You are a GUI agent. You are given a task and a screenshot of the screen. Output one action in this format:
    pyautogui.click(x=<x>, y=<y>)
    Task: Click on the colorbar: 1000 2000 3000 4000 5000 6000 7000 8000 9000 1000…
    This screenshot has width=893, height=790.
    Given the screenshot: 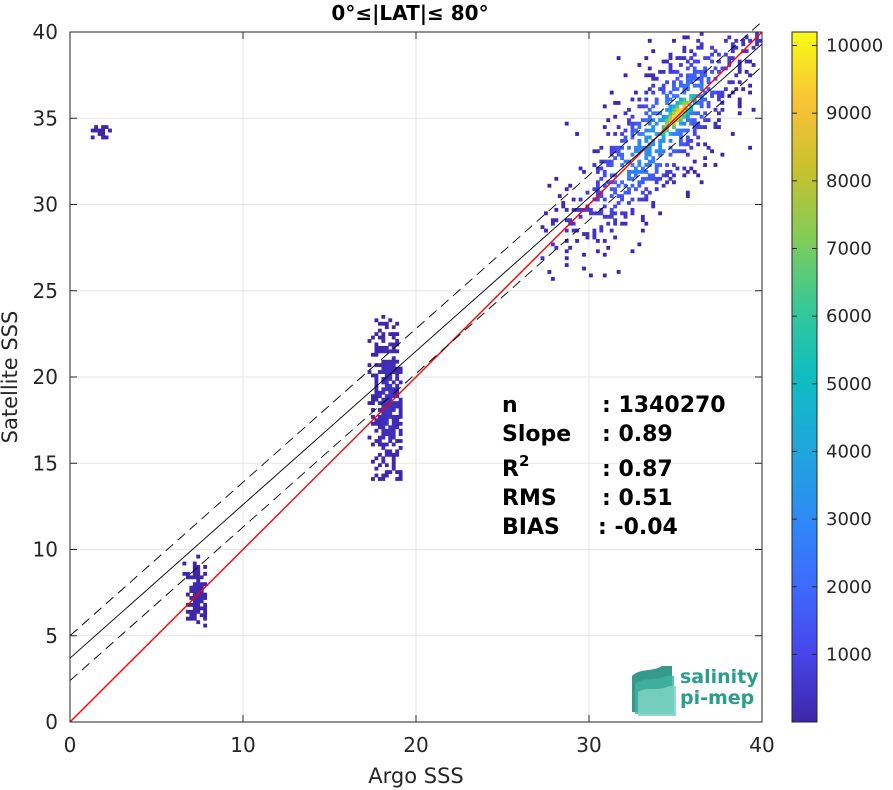 What is the action you would take?
    pyautogui.click(x=837, y=377)
    